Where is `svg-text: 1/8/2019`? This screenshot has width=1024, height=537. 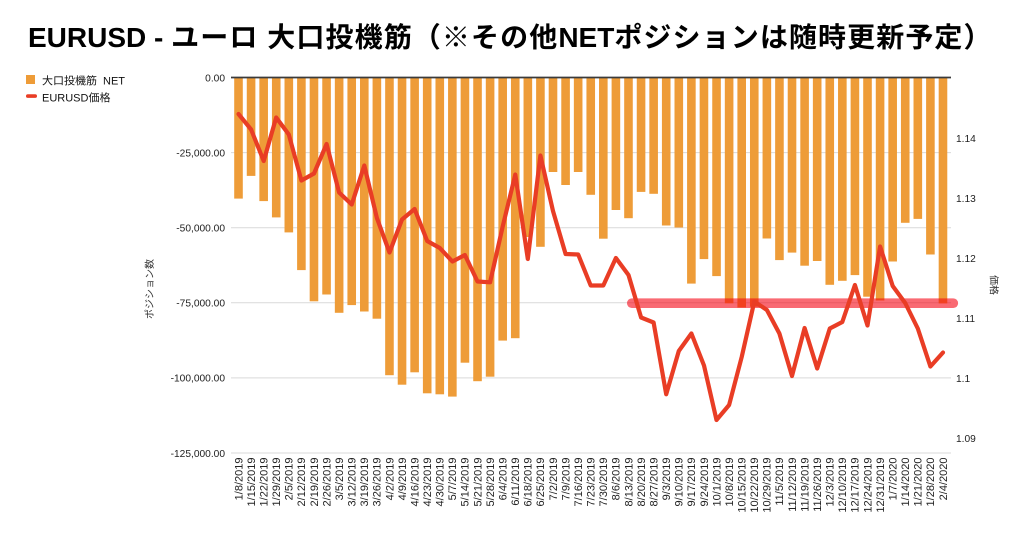 svg-text: 1/8/2019 is located at coordinates (239, 479).